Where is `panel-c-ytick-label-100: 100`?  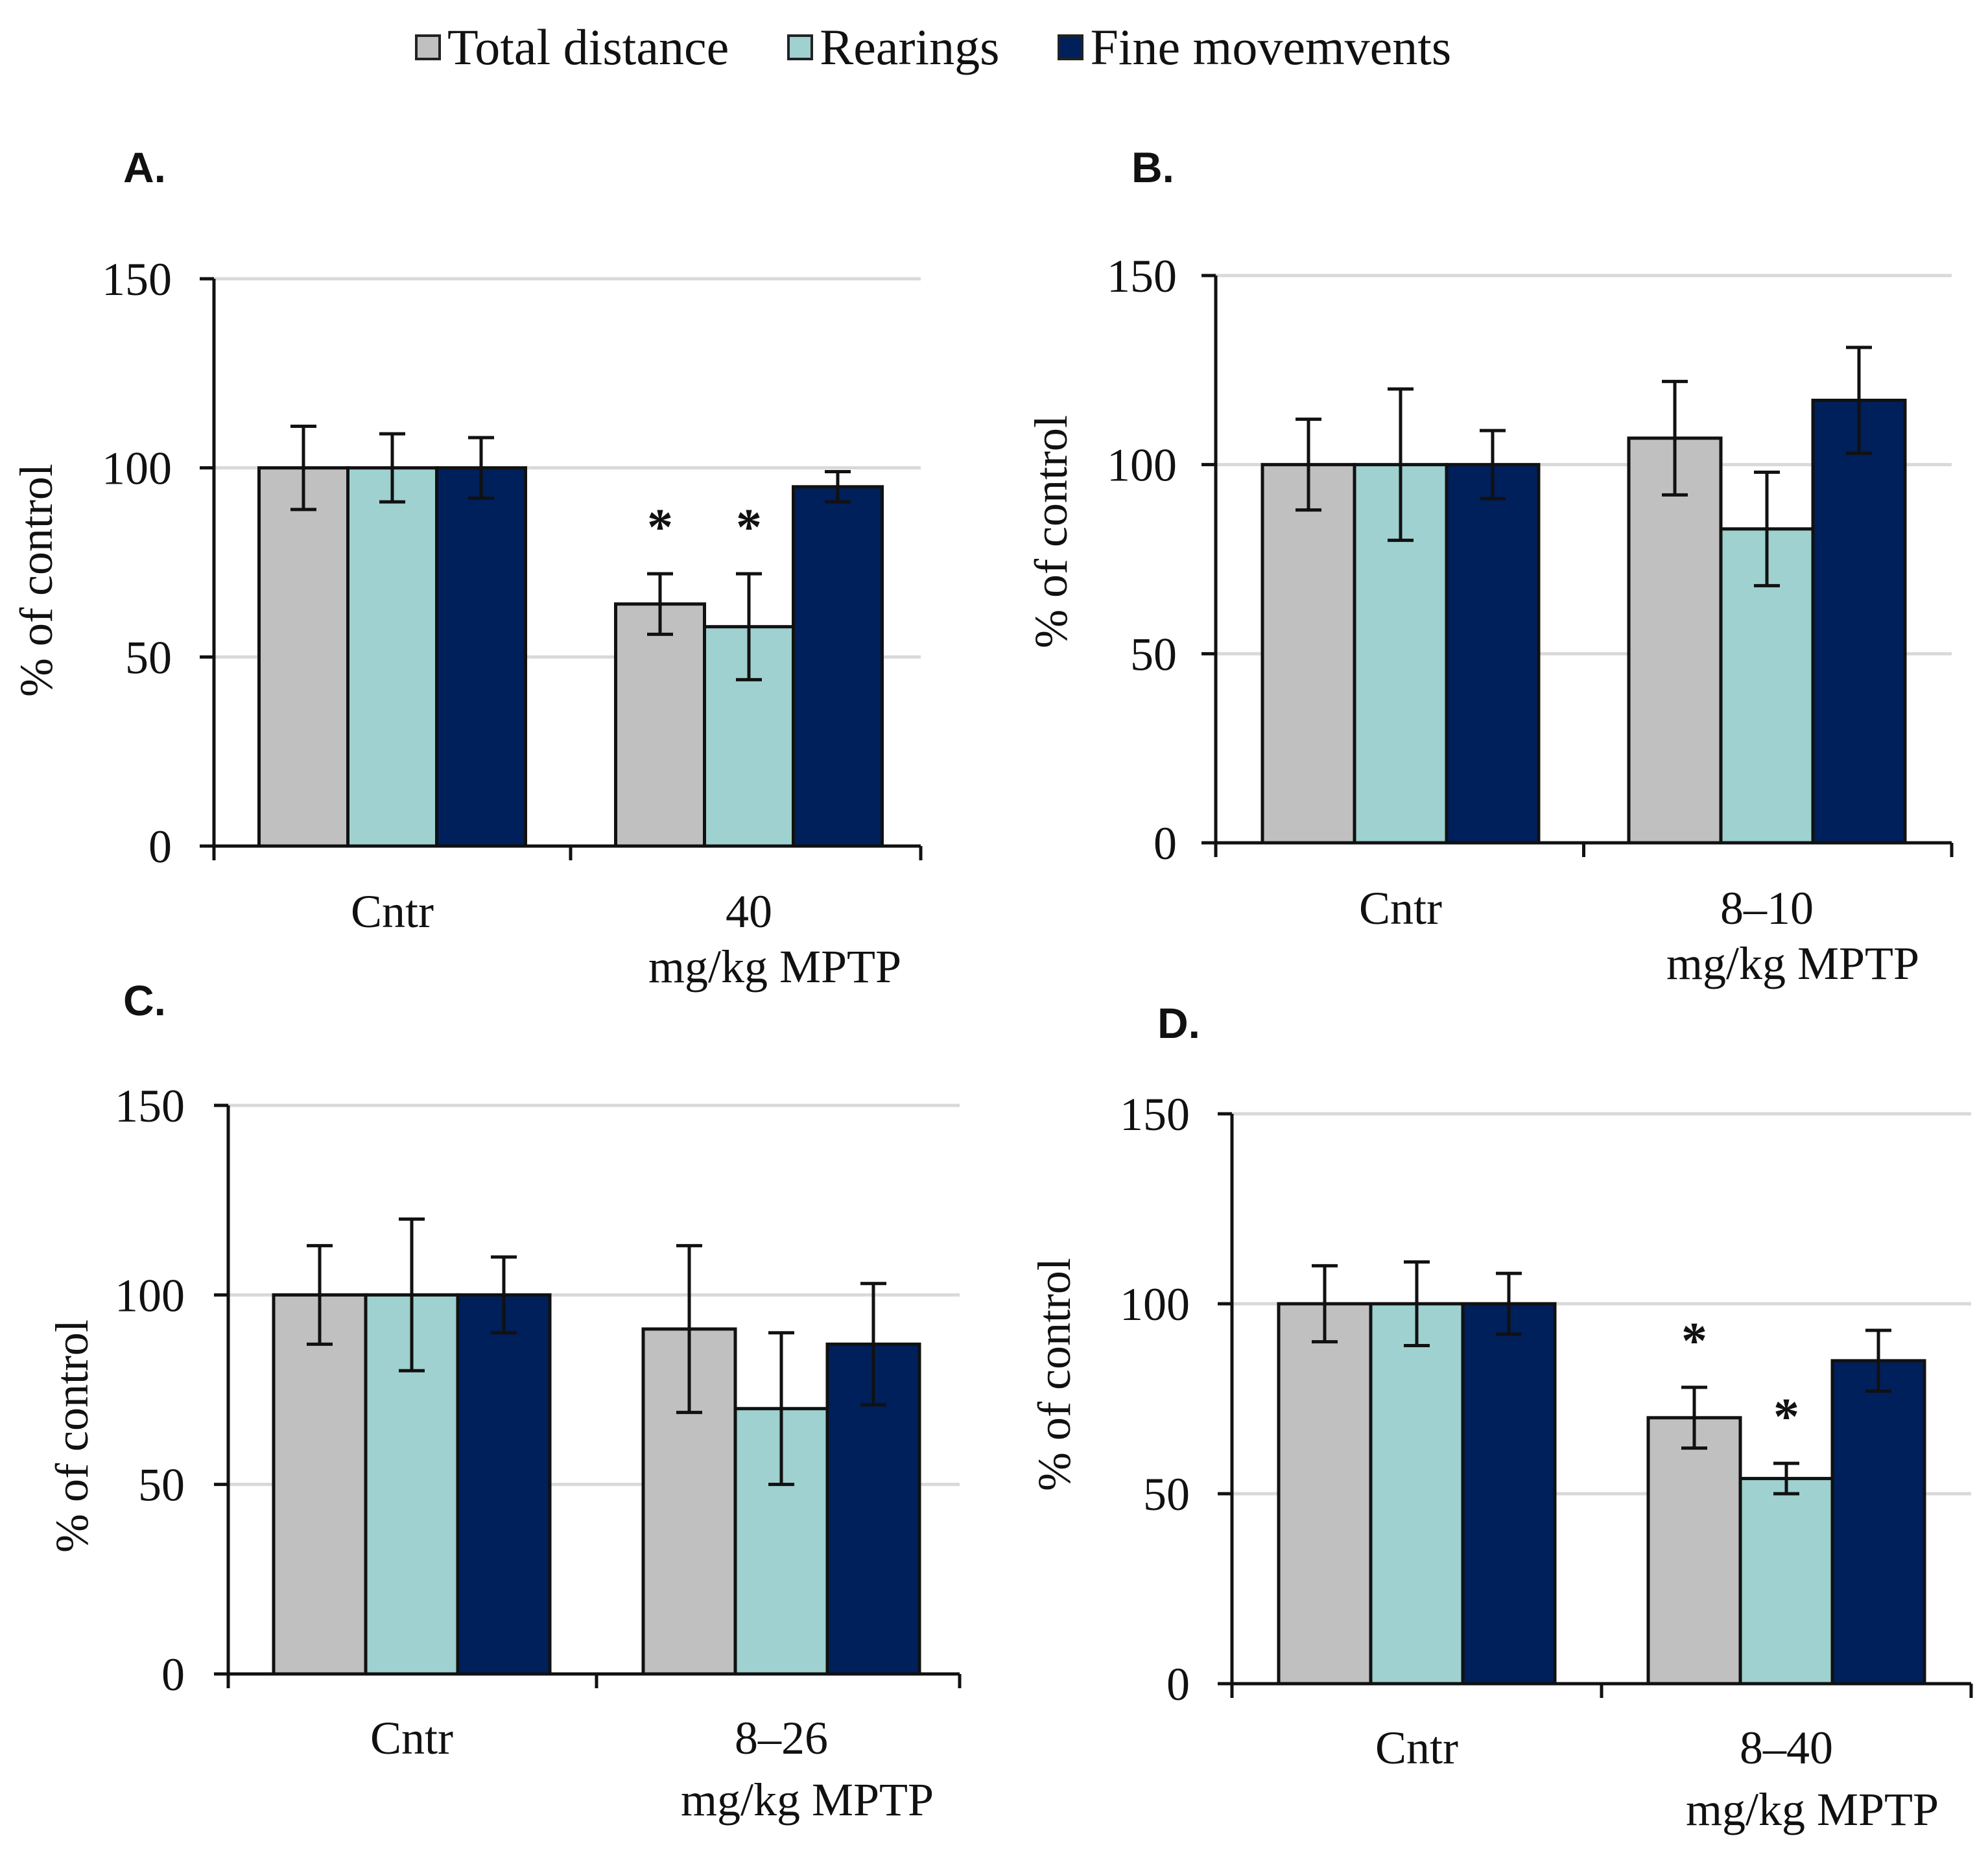 panel-c-ytick-label-100: 100 is located at coordinates (150, 1295).